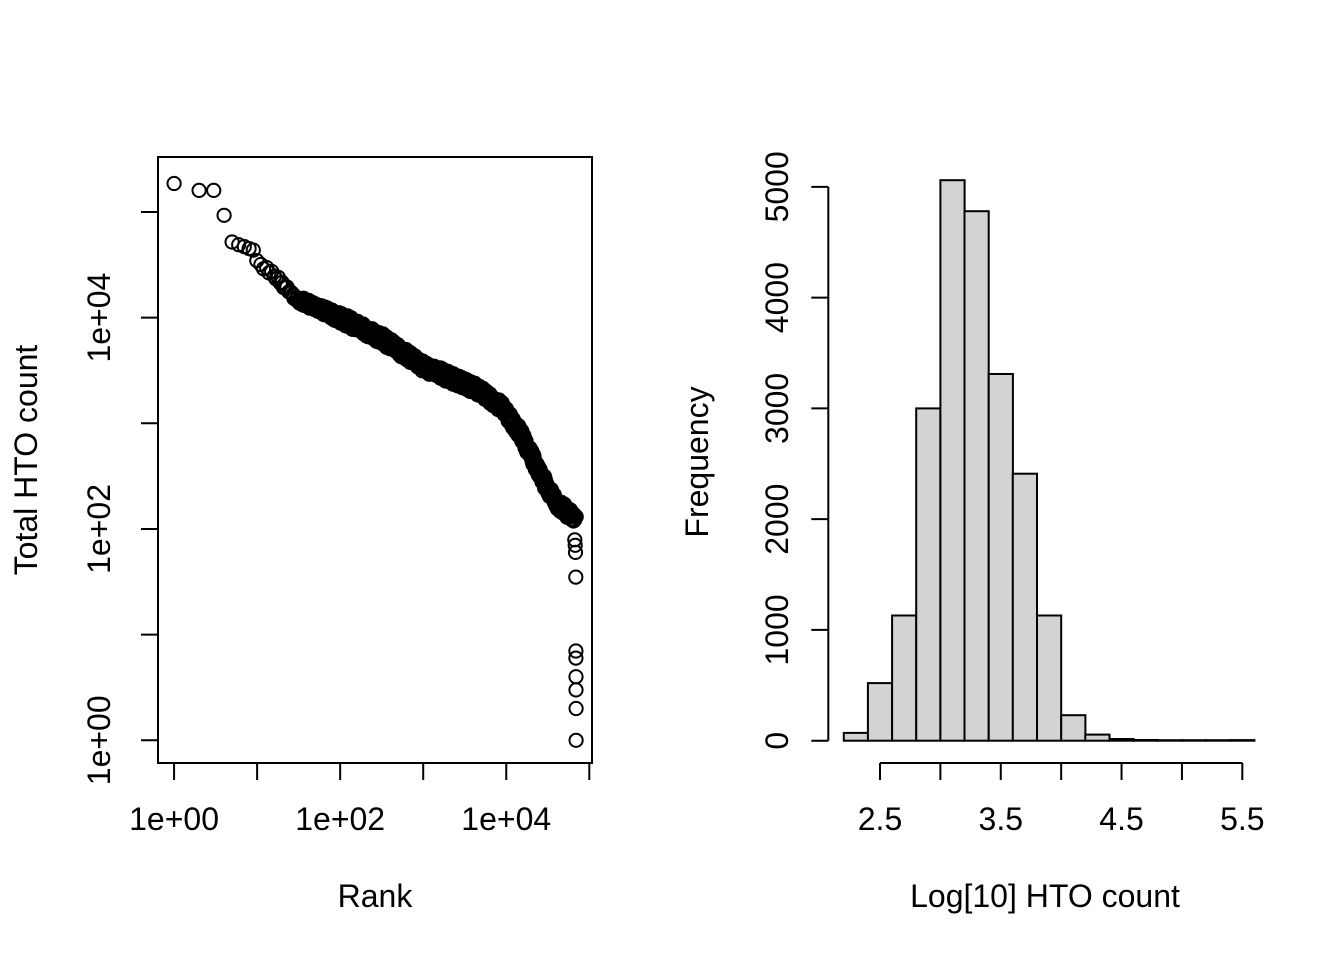  I want to click on y-axis: 1e+00 1e+02 1e+04 Total HTO count, so click(83, 497).